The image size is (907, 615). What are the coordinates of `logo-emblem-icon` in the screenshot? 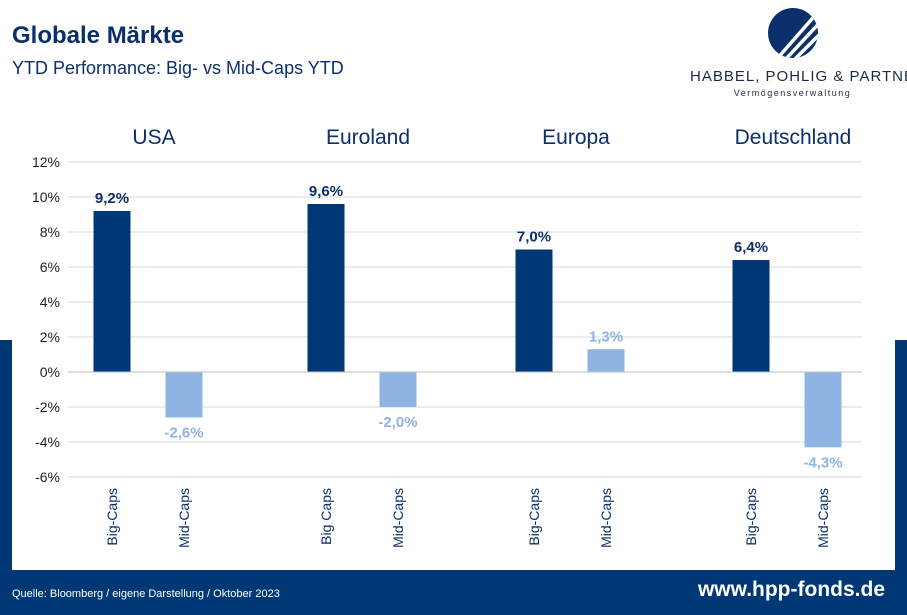 It's located at (793, 33).